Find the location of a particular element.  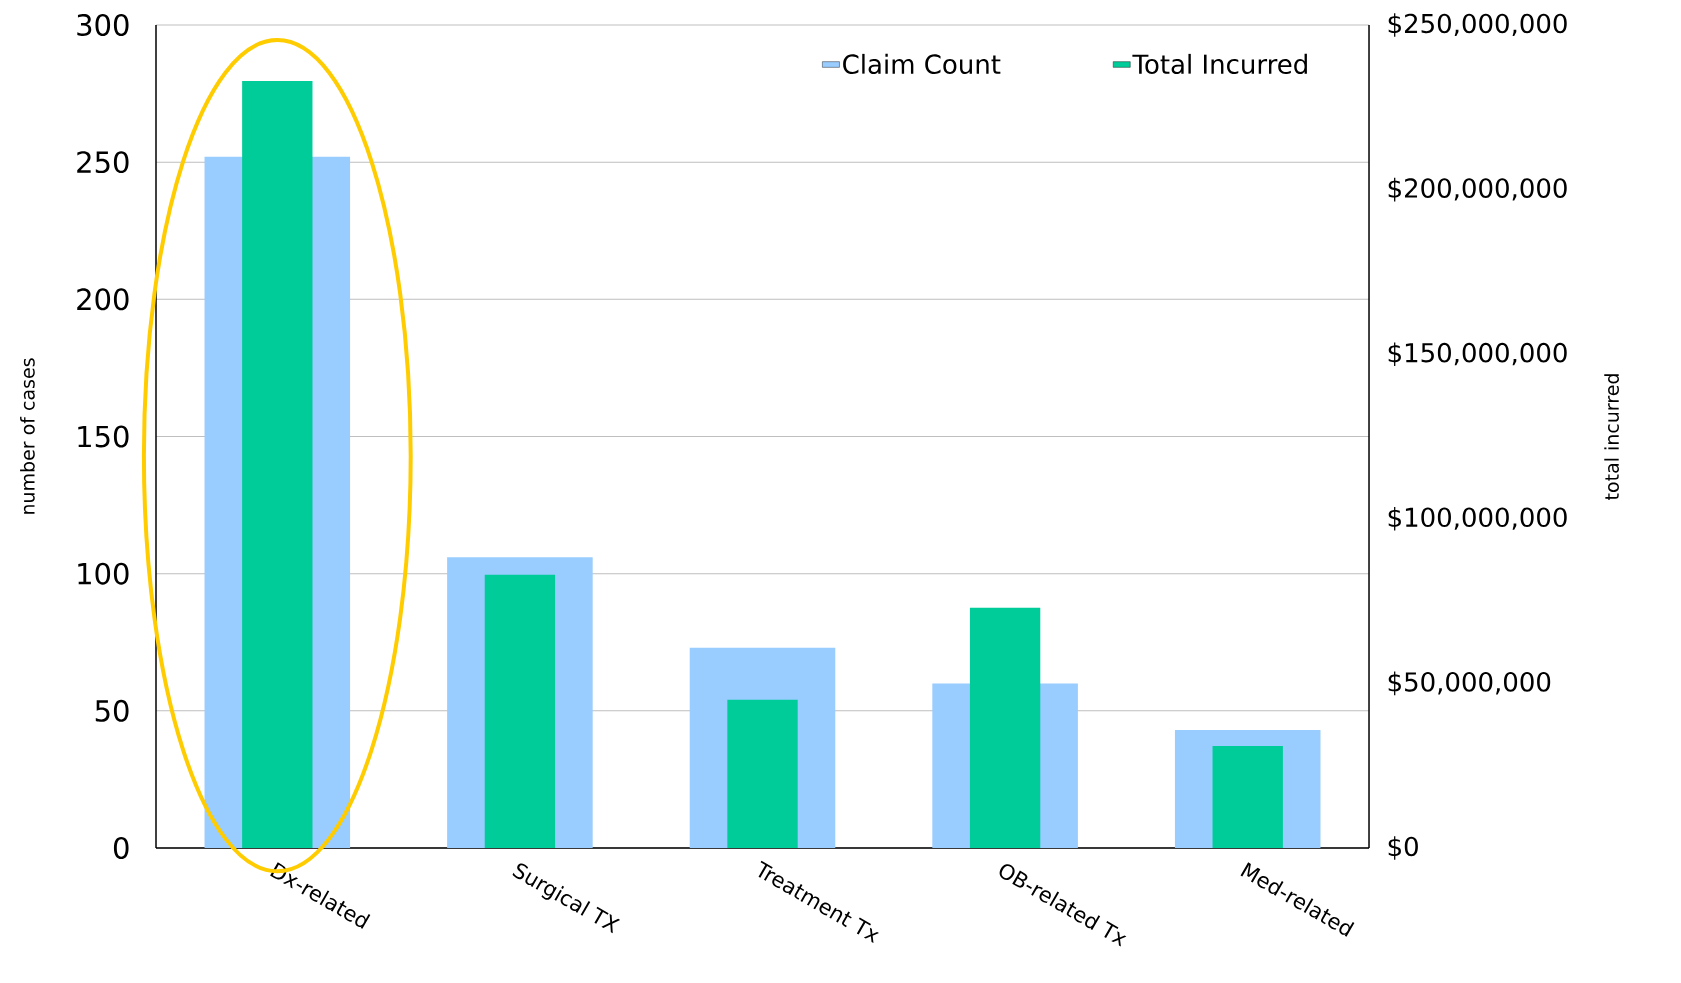

y2-tick-label: $0 is located at coordinates (1403, 848).